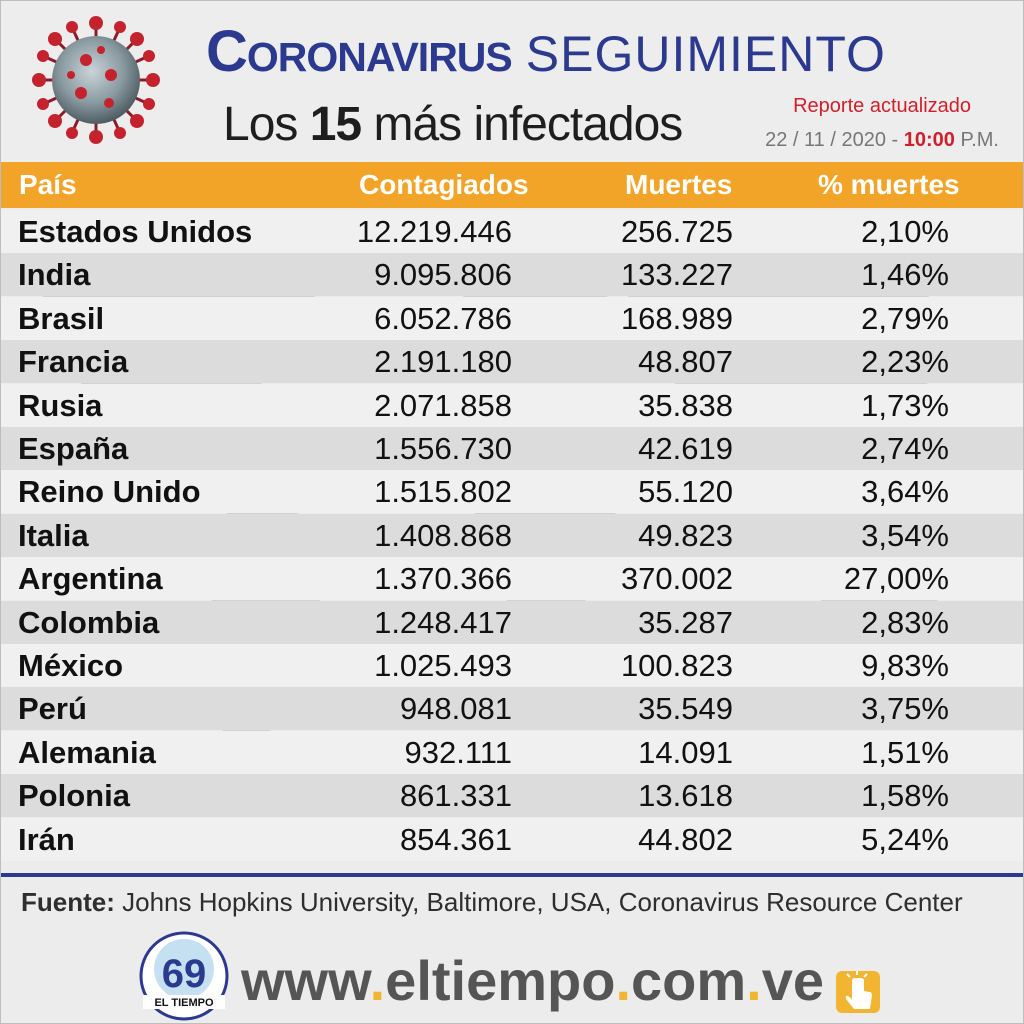  I want to click on cell-country: Polonia, so click(74, 796).